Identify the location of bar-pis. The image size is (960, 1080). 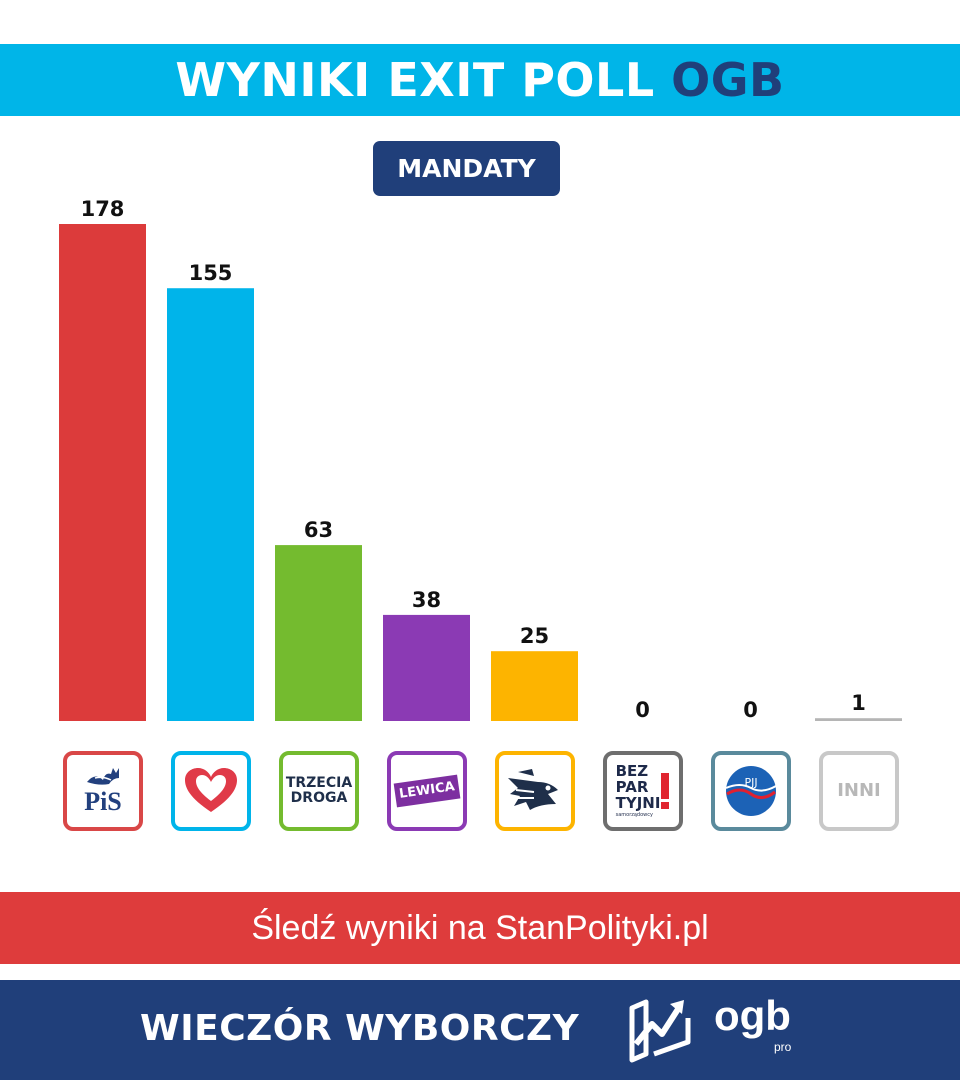
(102, 472).